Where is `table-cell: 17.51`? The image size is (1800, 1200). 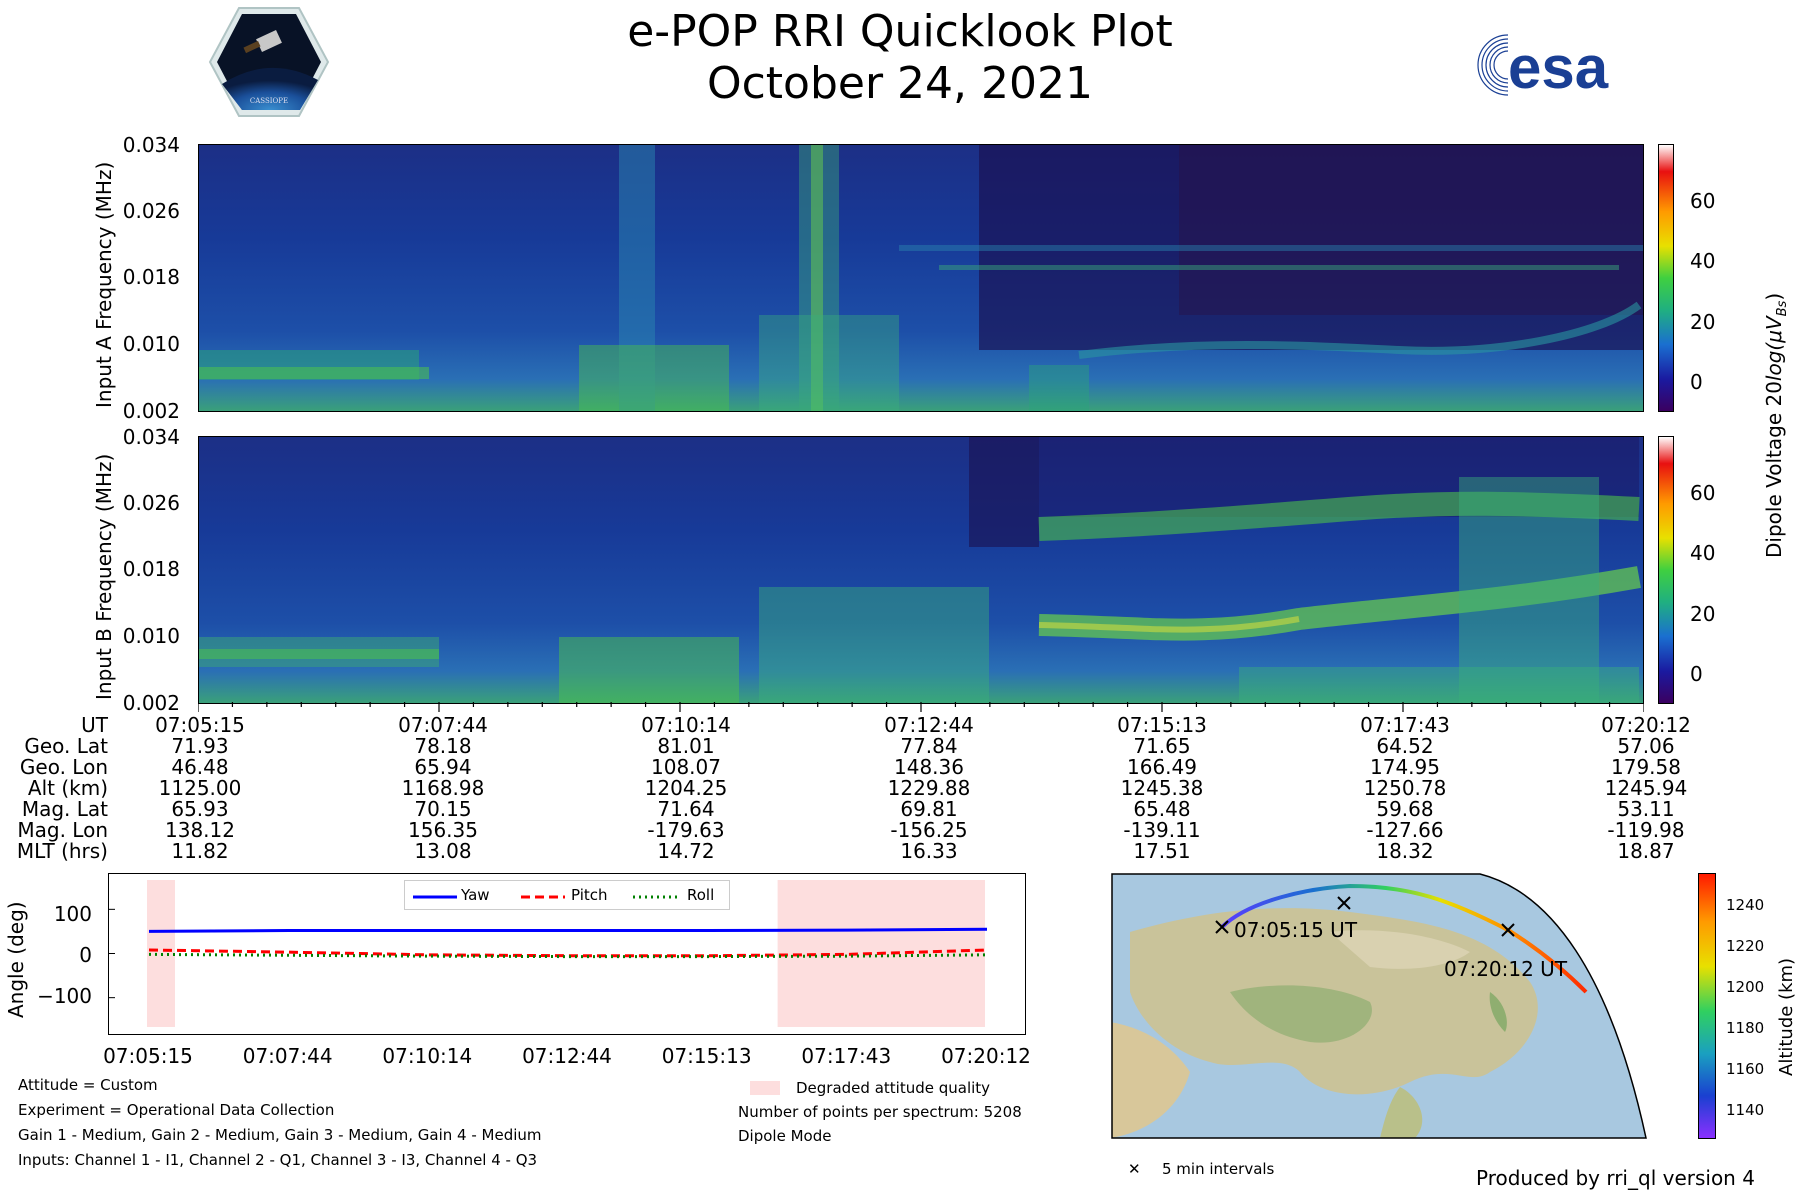 table-cell: 17.51 is located at coordinates (1162, 851).